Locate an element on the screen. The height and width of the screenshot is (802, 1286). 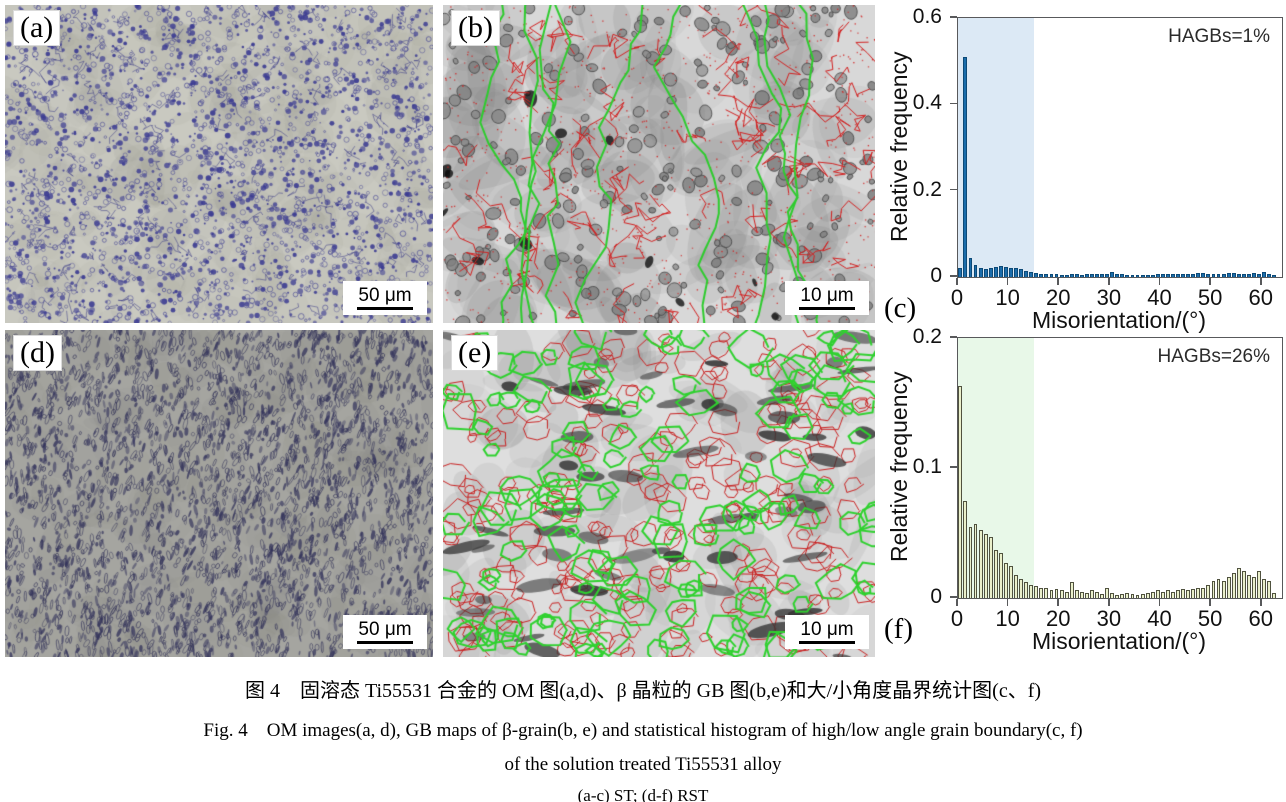
om-micrograph-a-canvas is located at coordinates (219, 164).